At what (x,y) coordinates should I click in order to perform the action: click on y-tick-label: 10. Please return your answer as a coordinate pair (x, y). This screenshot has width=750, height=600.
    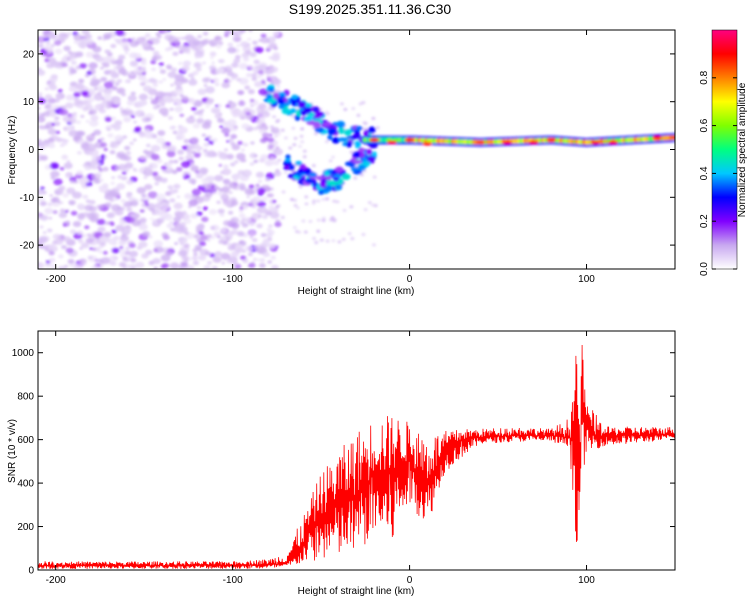
    Looking at the image, I should click on (29, 102).